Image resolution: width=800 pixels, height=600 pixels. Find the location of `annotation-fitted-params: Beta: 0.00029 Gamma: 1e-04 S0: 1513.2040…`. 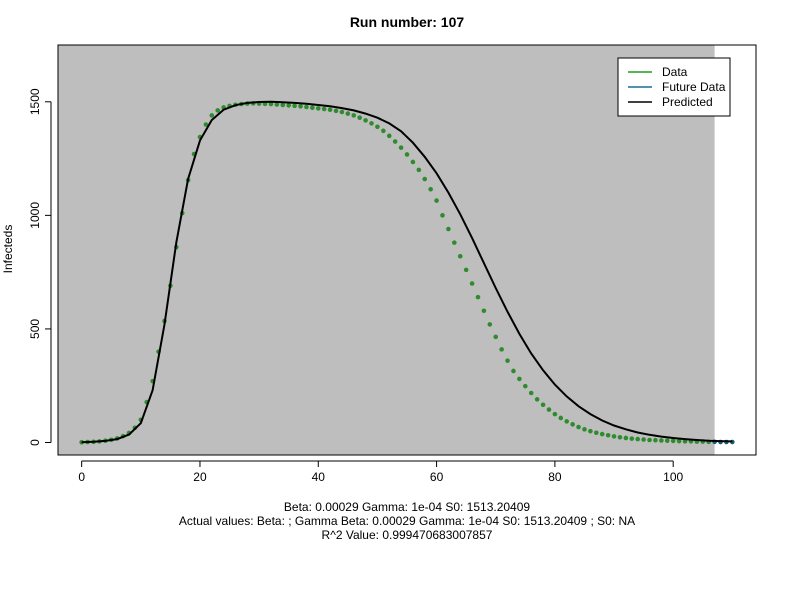

annotation-fitted-params: Beta: 0.00029 Gamma: 1e-04 S0: 1513.2040… is located at coordinates (407, 507).